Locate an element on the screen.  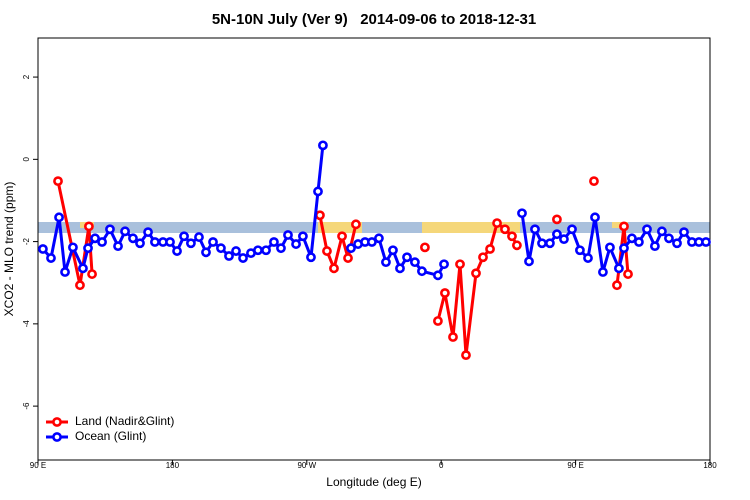
y-tick-label: 0 is located at coordinates (26, 159).